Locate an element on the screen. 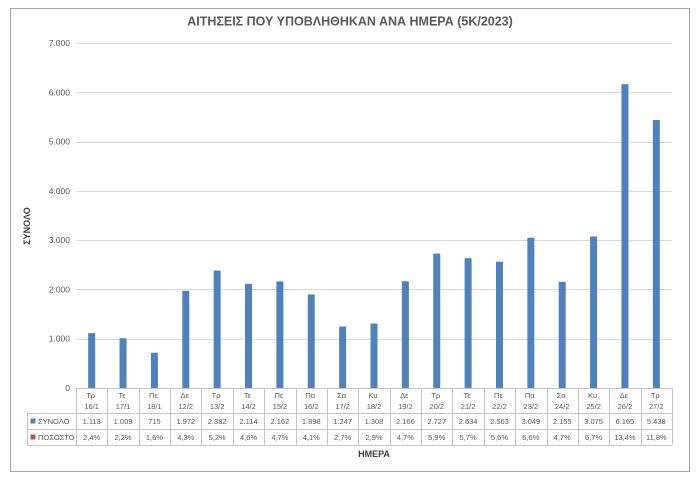 The width and height of the screenshot is (700, 486). category-label: Τε 21/2 is located at coordinates (468, 401).